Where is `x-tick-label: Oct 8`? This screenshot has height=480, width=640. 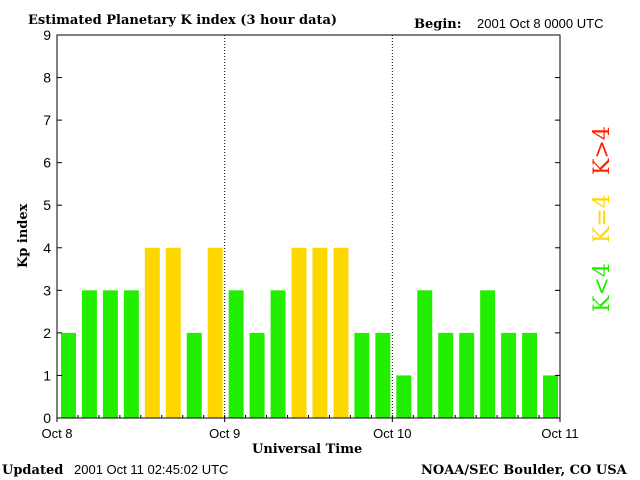
x-tick-label: Oct 8 is located at coordinates (56, 433).